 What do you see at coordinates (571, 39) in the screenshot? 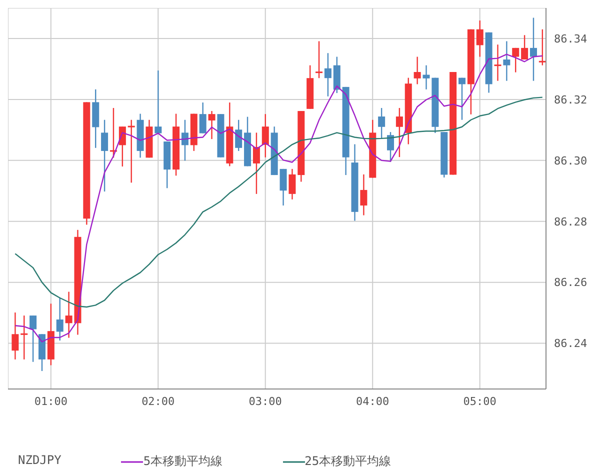
I see `y-tick-label: 86.34` at bounding box center [571, 39].